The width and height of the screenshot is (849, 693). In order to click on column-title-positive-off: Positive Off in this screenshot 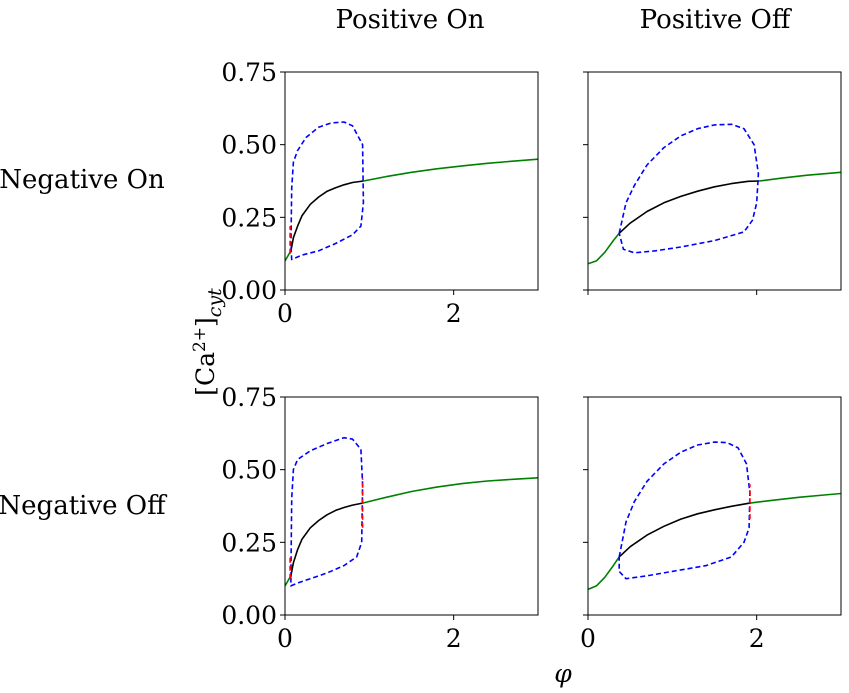, I will do `click(716, 20)`.